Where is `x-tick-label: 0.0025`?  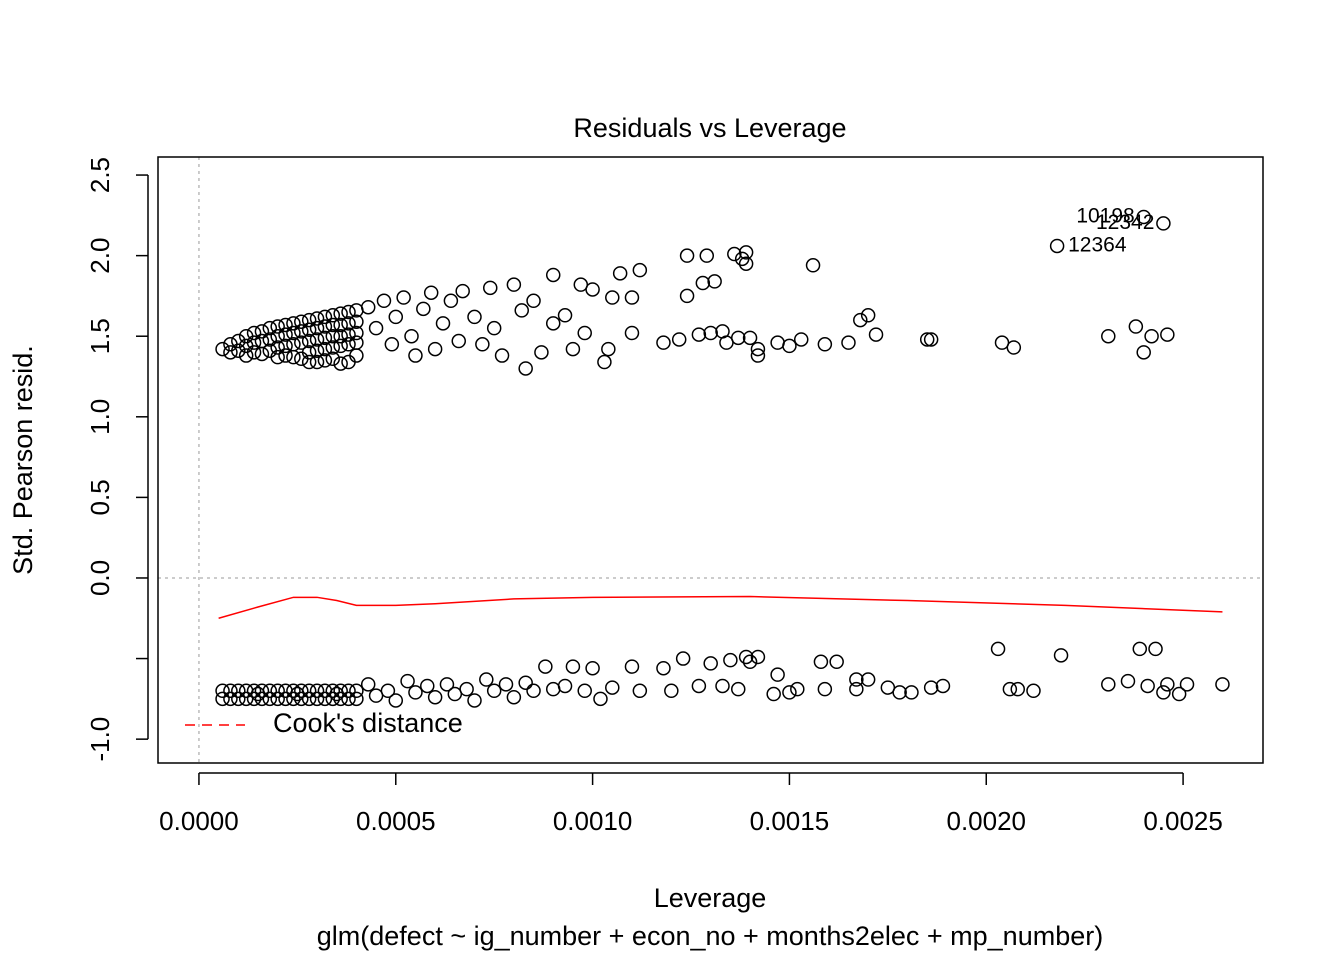 x-tick-label: 0.0025 is located at coordinates (1183, 821).